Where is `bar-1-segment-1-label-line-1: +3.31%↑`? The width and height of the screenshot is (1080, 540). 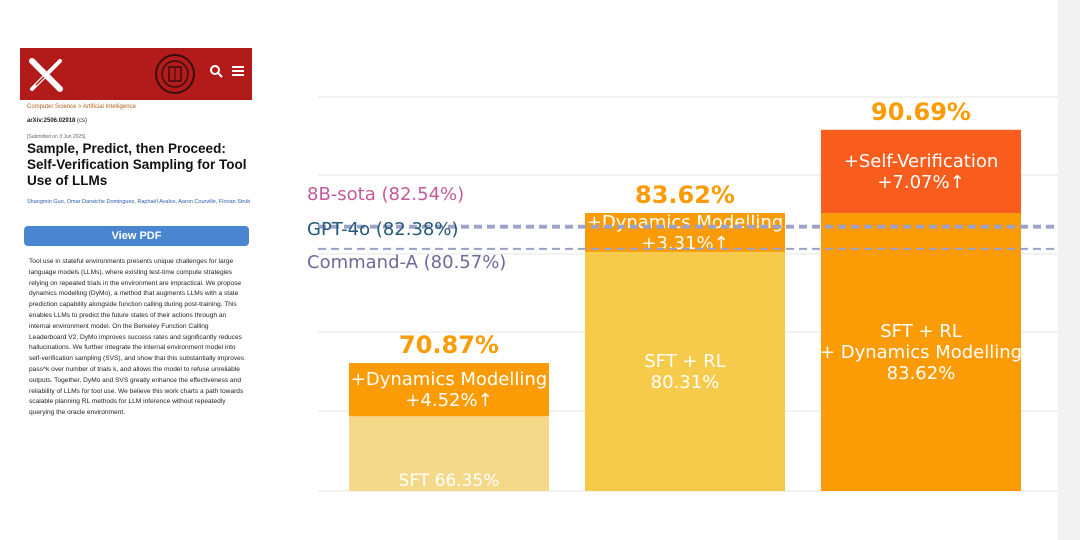 bar-1-segment-1-label-line-1: +3.31%↑ is located at coordinates (684, 243).